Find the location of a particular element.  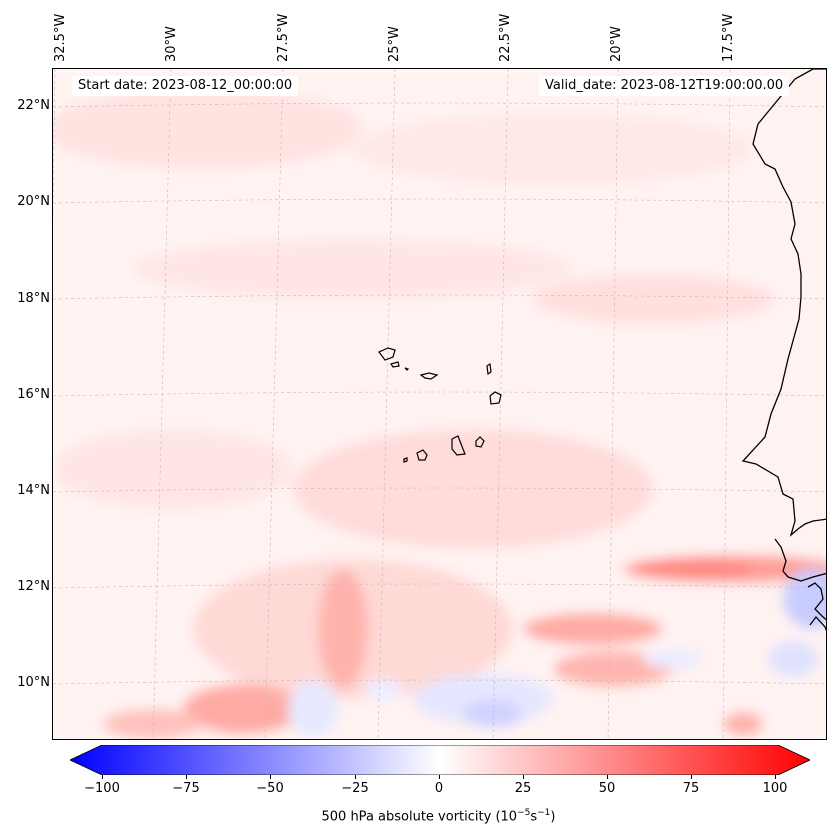

lat-label-20n: 20°N is located at coordinates (33, 201).